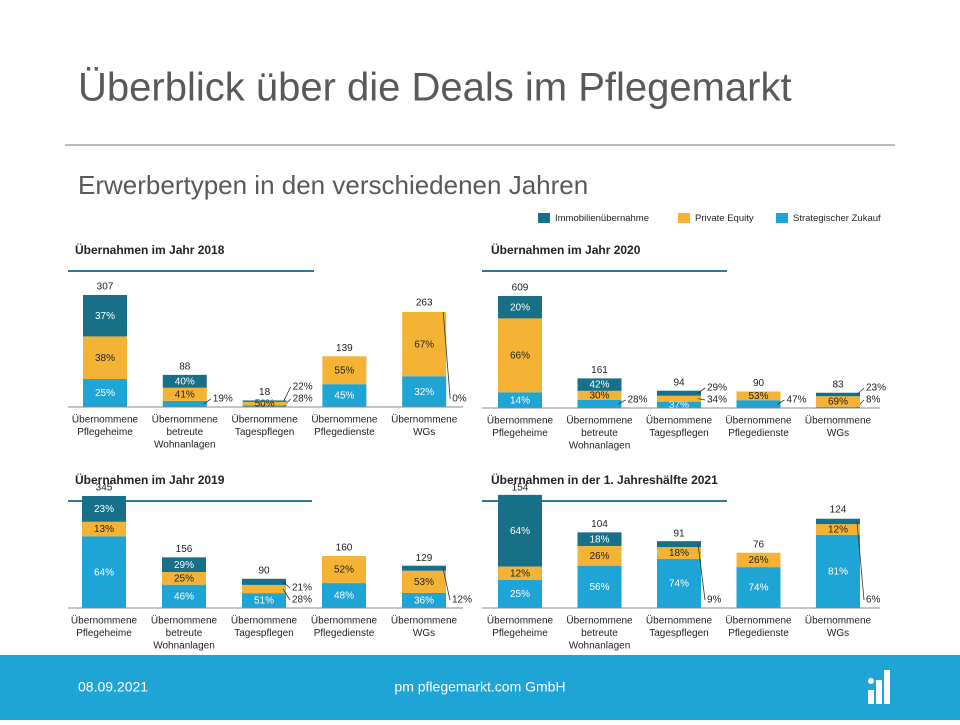 Image resolution: width=960 pixels, height=725 pixels. What do you see at coordinates (717, 400) in the screenshot?
I see `segment-label-outside: 34%` at bounding box center [717, 400].